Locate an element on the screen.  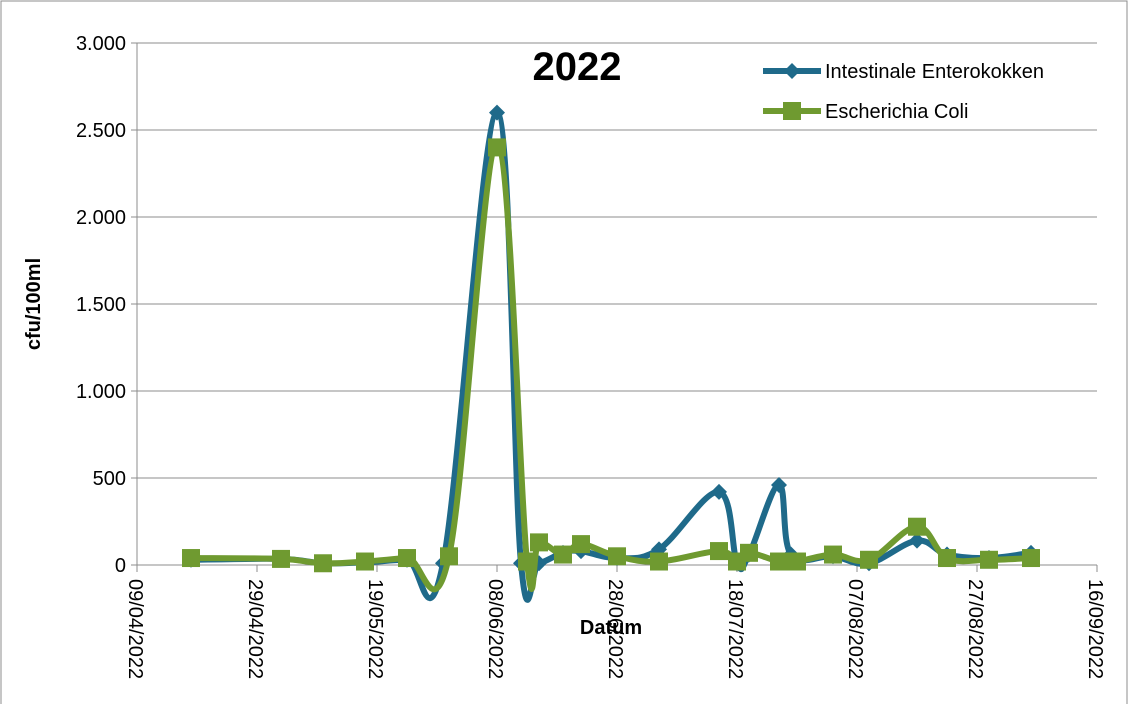
x-tick-label: 29/04/2022 is located at coordinates (255, 629).